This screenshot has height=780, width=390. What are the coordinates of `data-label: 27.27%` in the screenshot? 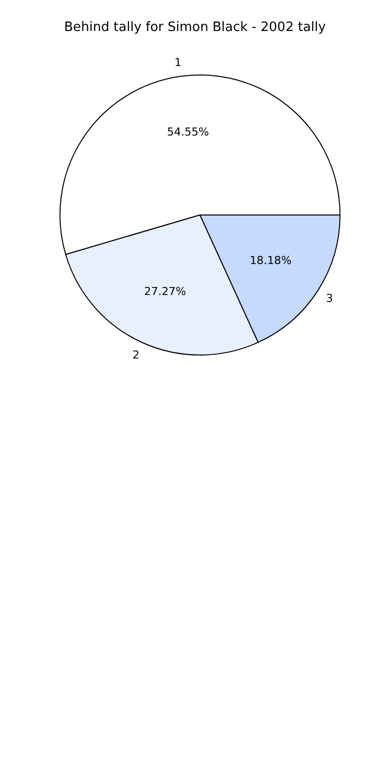 It's located at (165, 291).